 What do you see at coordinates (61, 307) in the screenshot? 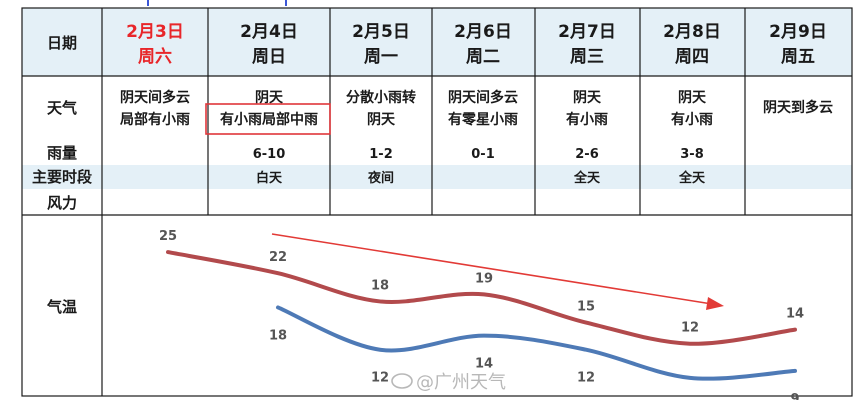
I see `row-label-temp: 气温` at bounding box center [61, 307].